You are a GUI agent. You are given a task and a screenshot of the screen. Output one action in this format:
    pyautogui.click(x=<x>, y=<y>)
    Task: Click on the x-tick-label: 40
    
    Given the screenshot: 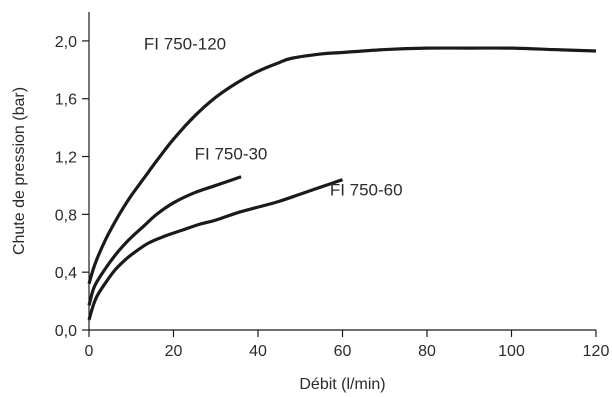 What is the action you would take?
    pyautogui.click(x=258, y=351)
    